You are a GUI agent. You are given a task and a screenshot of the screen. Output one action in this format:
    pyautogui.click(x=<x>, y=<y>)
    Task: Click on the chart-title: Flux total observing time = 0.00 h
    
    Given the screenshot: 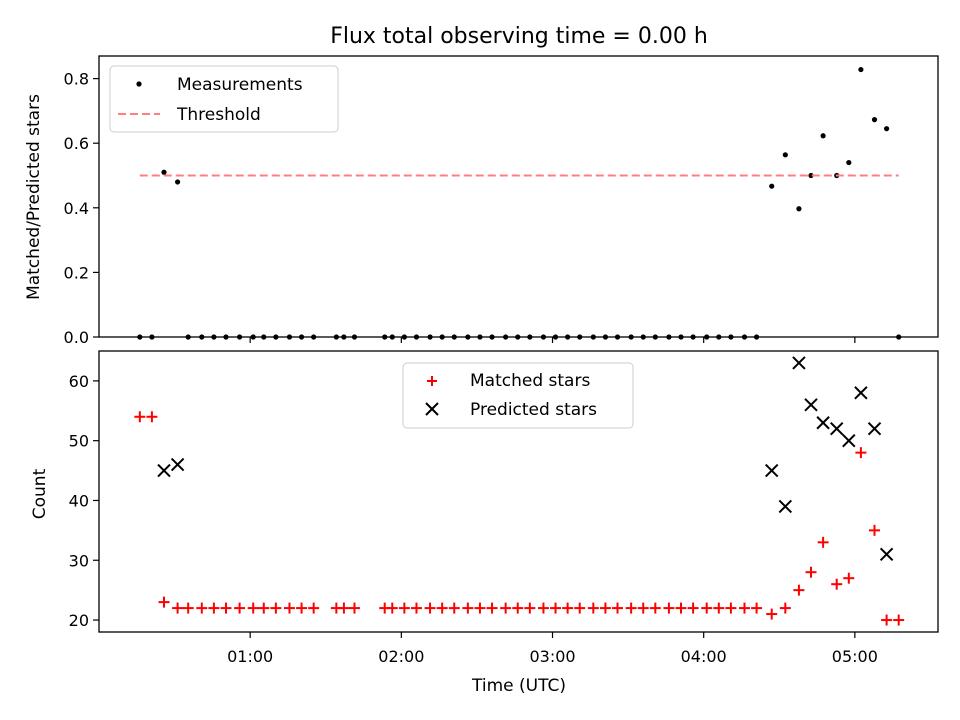 What is the action you would take?
    pyautogui.click(x=519, y=36)
    